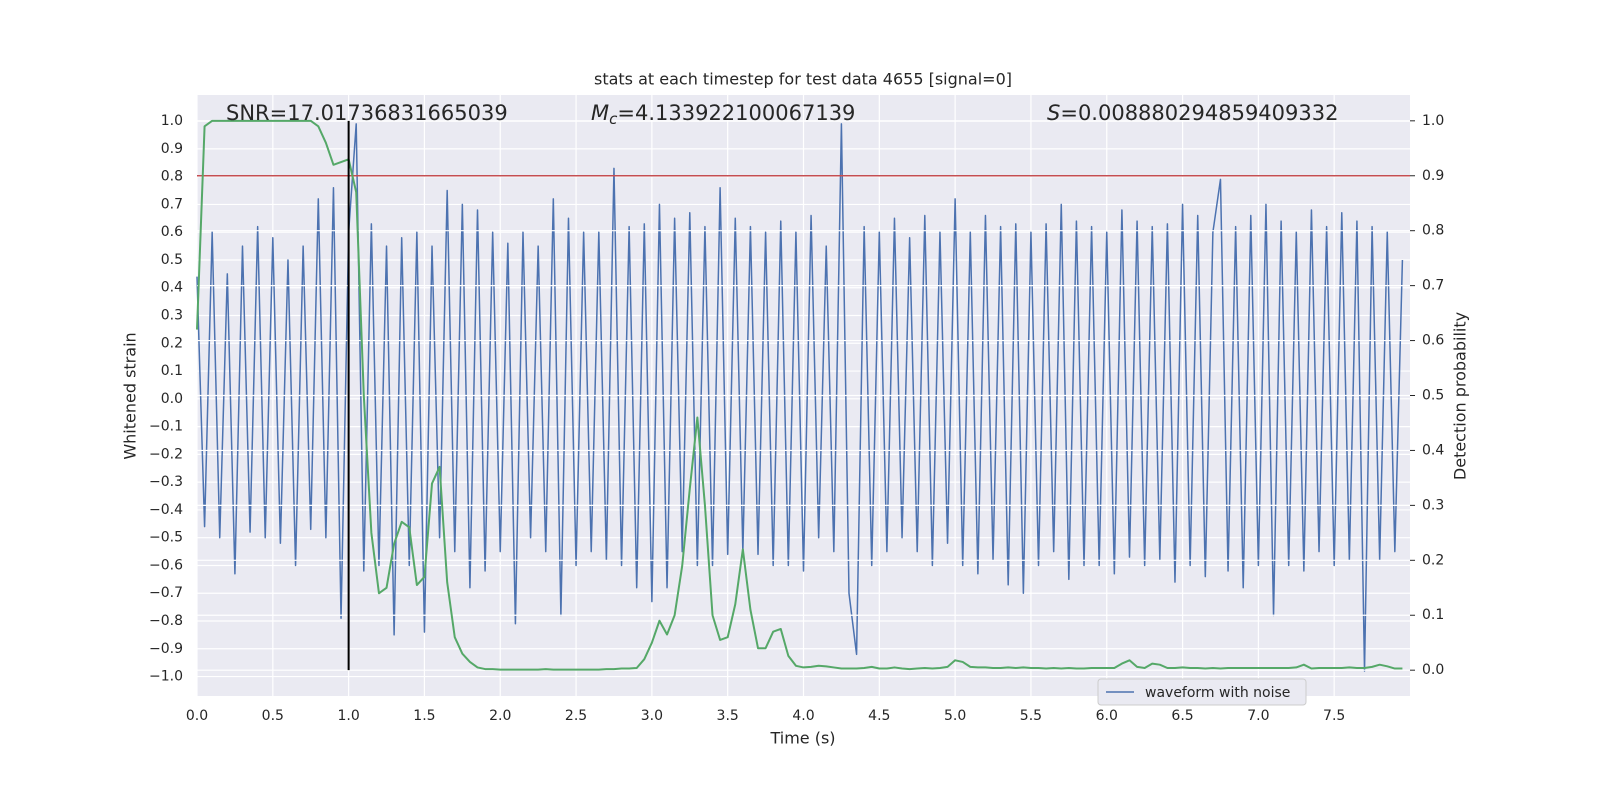 Image resolution: width=1600 pixels, height=800 pixels. I want to click on x-tick-label: 7.0, so click(1258, 716).